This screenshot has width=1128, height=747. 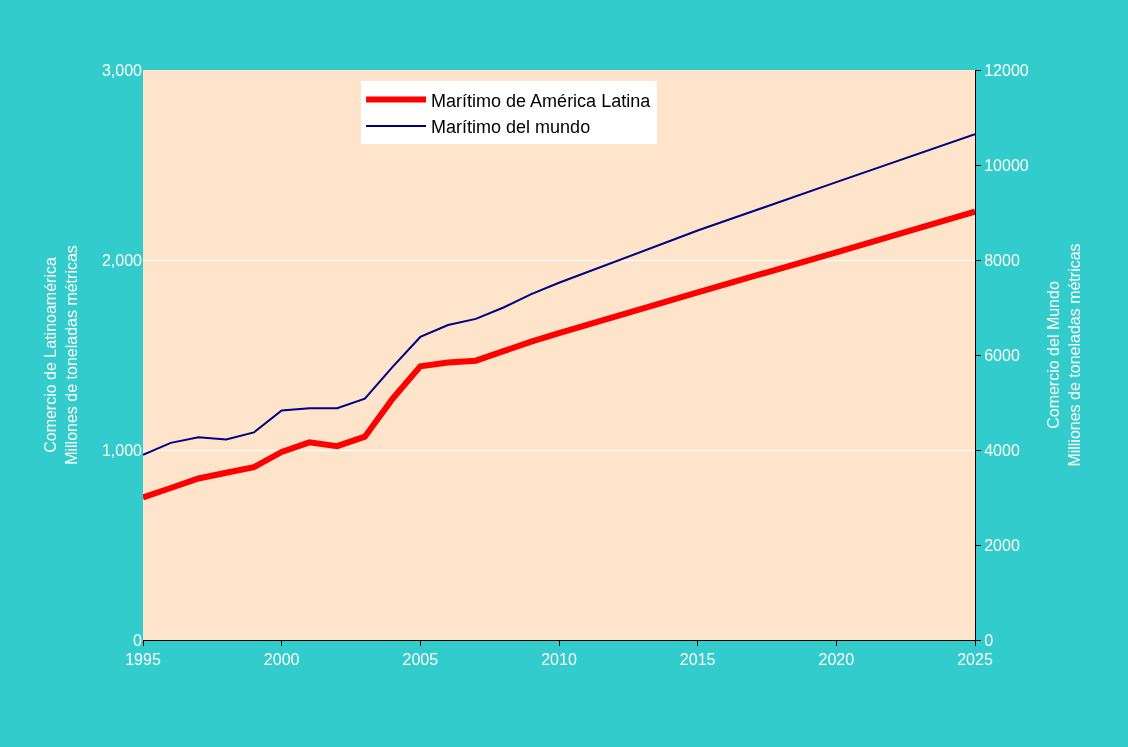 I want to click on y2-tick-label: 4000, so click(x=1002, y=450).